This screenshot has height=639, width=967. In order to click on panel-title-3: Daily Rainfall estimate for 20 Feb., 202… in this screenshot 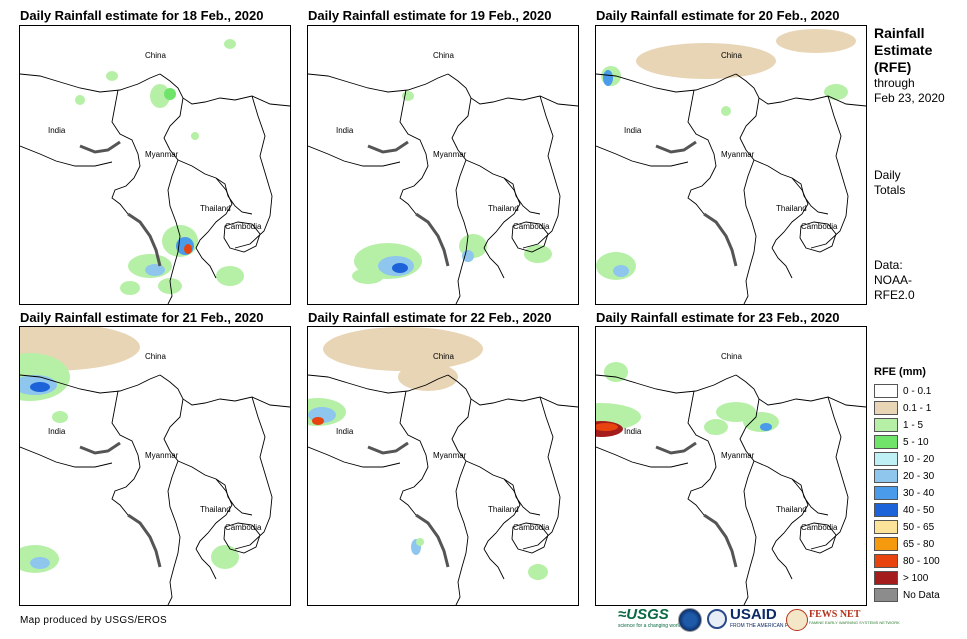, I will do `click(718, 15)`.